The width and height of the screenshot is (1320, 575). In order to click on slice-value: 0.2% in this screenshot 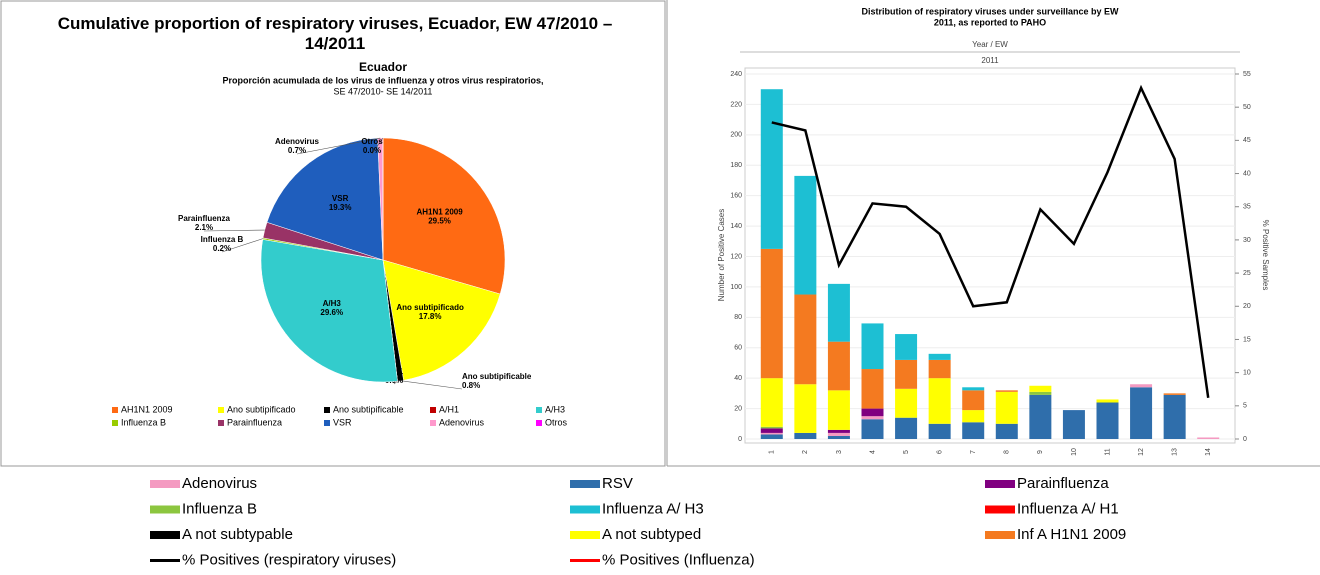, I will do `click(222, 248)`.